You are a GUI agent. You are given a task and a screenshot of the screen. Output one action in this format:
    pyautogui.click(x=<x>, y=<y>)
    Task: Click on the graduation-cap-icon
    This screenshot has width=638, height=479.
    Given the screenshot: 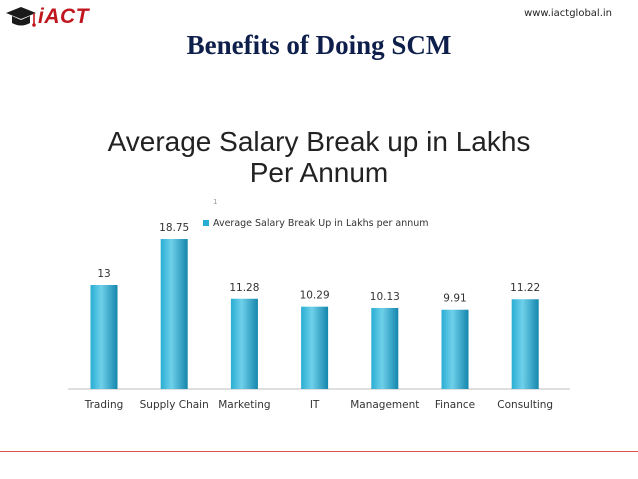 What is the action you would take?
    pyautogui.click(x=21, y=17)
    